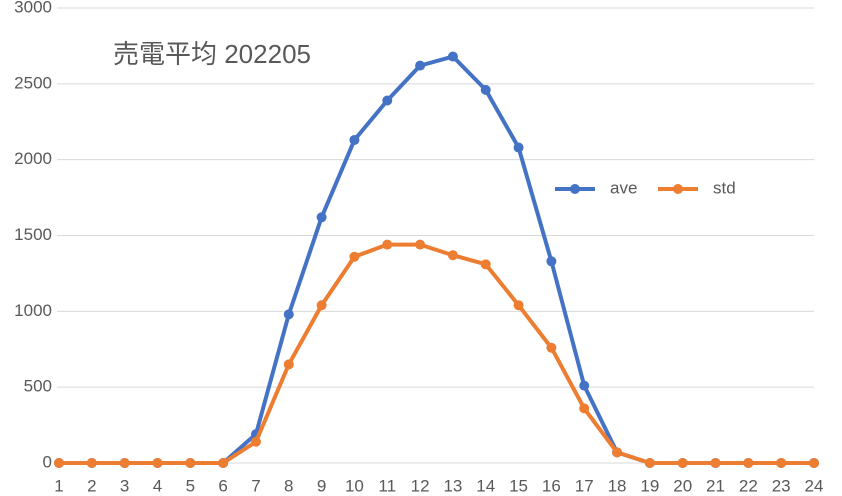 The image size is (842, 496). What do you see at coordinates (623, 187) in the screenshot?
I see `legend-label: ave` at bounding box center [623, 187].